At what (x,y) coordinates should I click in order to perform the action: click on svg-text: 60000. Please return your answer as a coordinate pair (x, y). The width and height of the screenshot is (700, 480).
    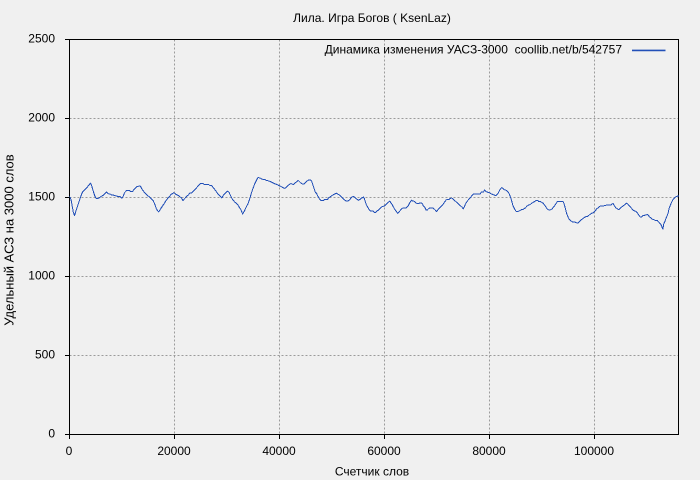
    Looking at the image, I should click on (384, 451).